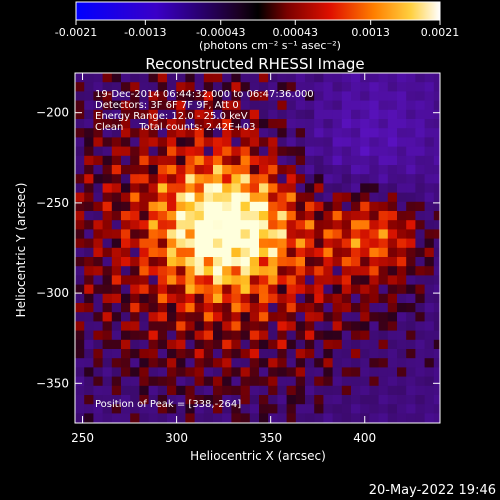  What do you see at coordinates (370, 32) in the screenshot?
I see `colorbar-tick-label-4: 0.0013` at bounding box center [370, 32].